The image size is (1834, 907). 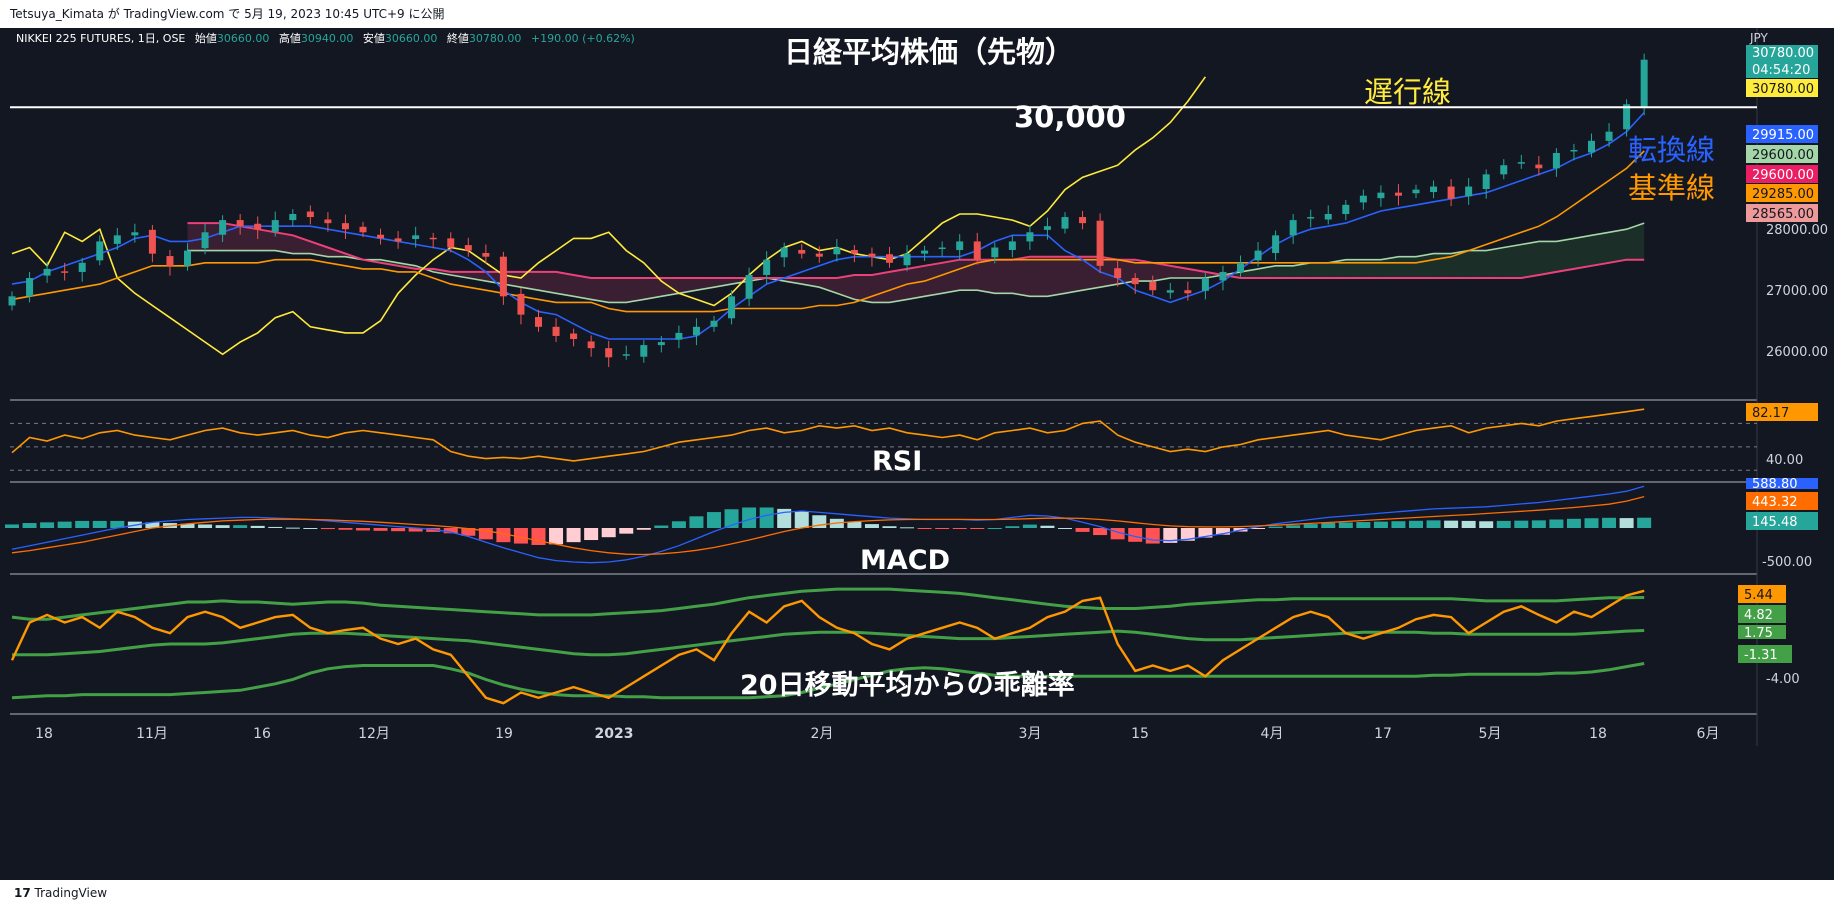 What do you see at coordinates (1782, 521) in the screenshot?
I see `hist-tag: 145.48` at bounding box center [1782, 521].